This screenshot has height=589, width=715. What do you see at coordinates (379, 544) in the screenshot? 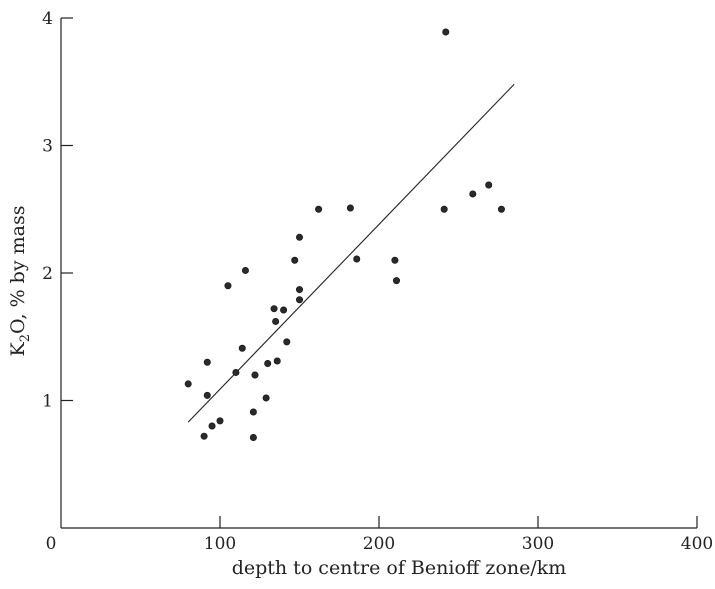
I see `x-tick-label-200: 200` at bounding box center [379, 544].